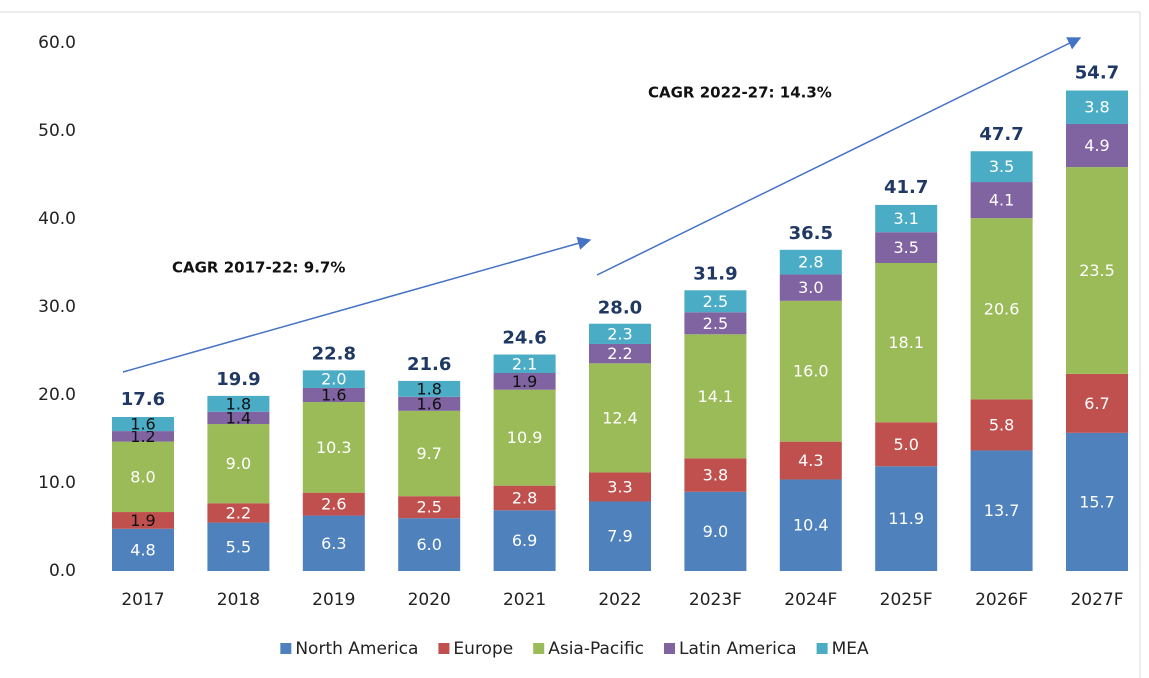 The image size is (1149, 678). What do you see at coordinates (906, 187) in the screenshot?
I see `total-label: 41.7` at bounding box center [906, 187].